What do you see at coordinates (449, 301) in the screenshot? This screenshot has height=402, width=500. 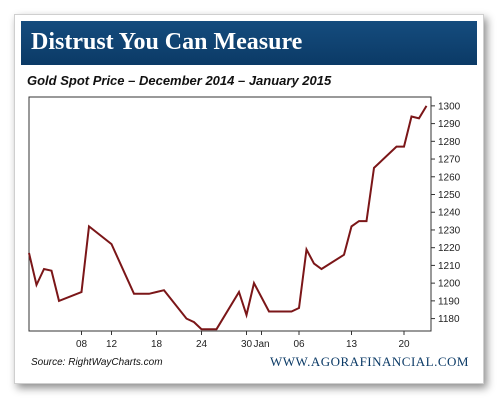 I see `y-tick-label: 1190` at bounding box center [449, 301].